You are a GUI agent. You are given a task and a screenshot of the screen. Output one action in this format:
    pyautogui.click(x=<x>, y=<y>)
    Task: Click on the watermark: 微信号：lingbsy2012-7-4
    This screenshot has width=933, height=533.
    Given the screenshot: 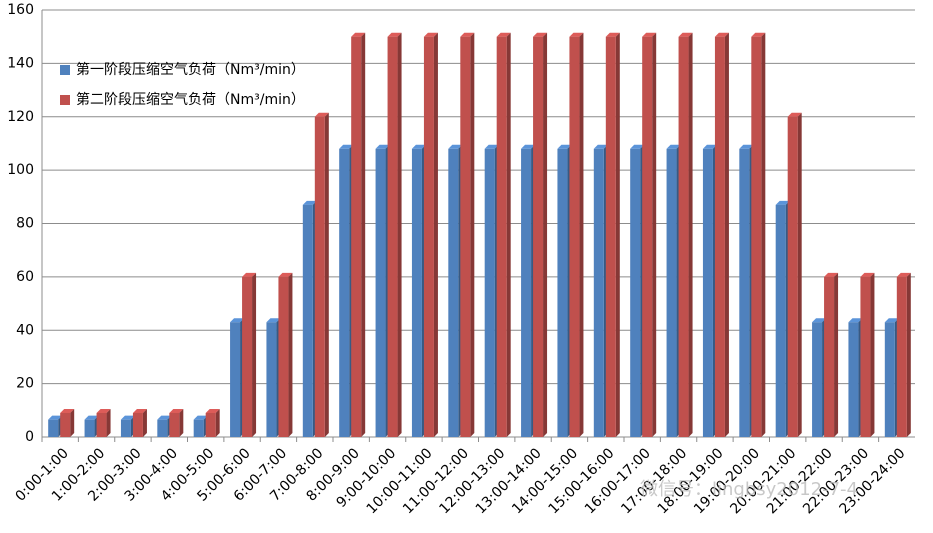 What is the action you would take?
    pyautogui.click(x=749, y=489)
    